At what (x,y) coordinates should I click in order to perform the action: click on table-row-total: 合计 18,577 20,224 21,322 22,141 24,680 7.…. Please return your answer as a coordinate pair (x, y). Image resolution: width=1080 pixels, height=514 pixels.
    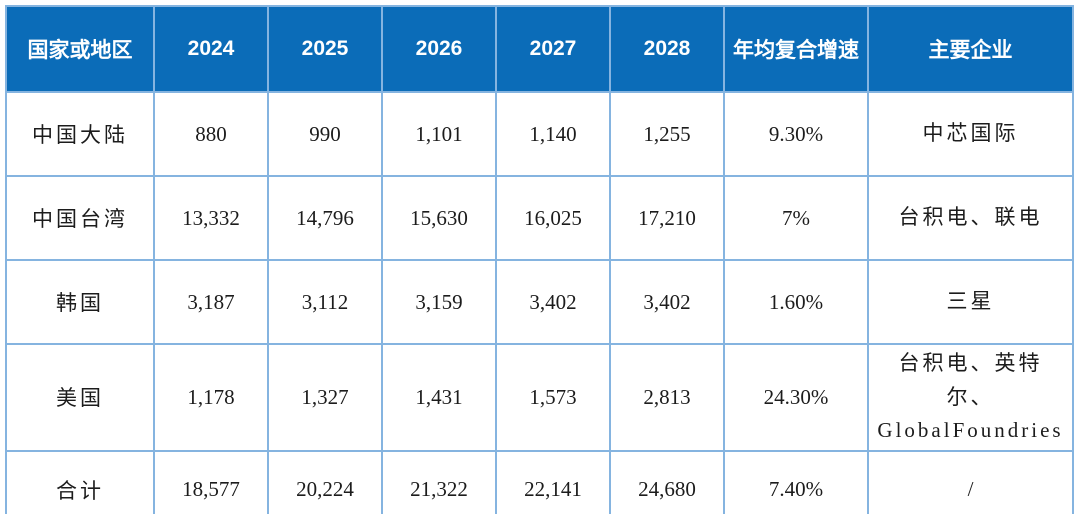
    Looking at the image, I should click on (539, 481).